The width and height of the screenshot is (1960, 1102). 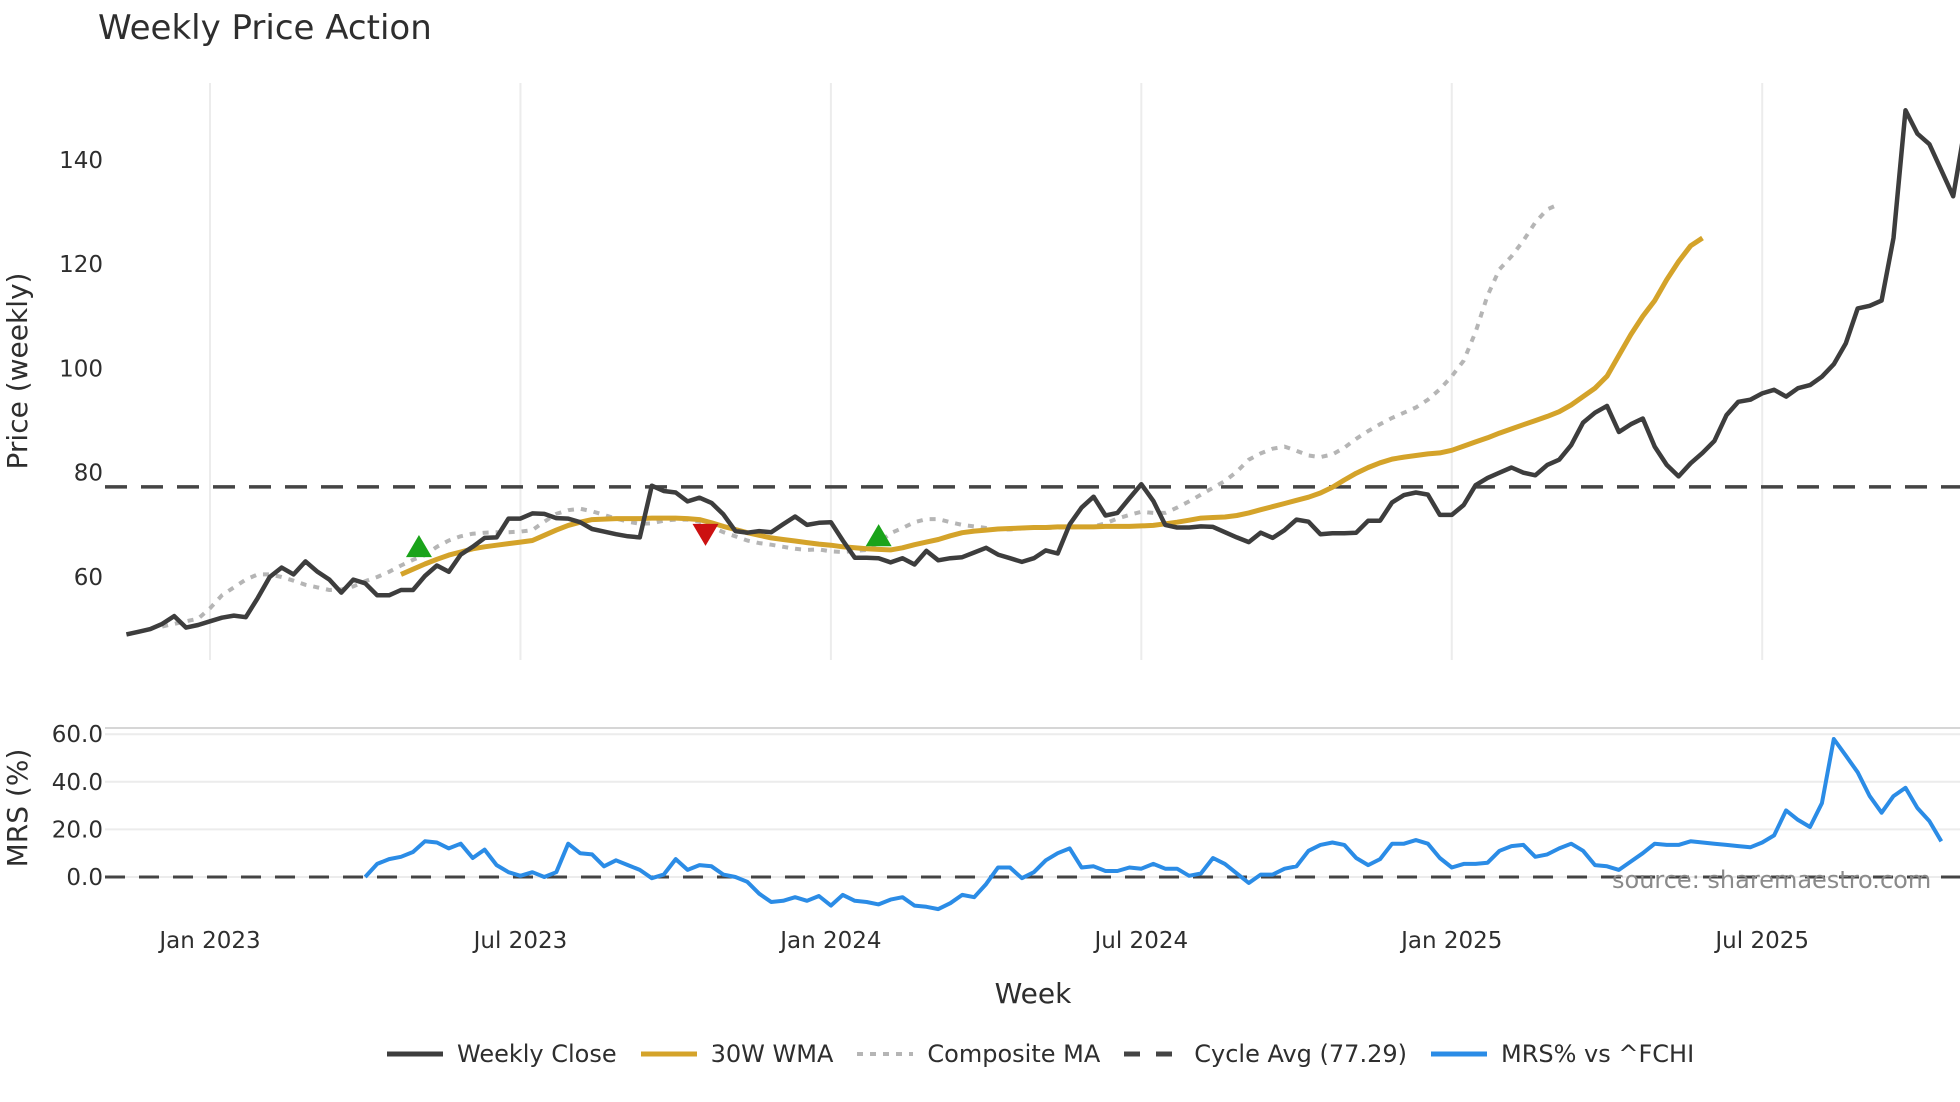 I want to click on mrs-y-tick-label: 20.0, so click(x=77, y=830).